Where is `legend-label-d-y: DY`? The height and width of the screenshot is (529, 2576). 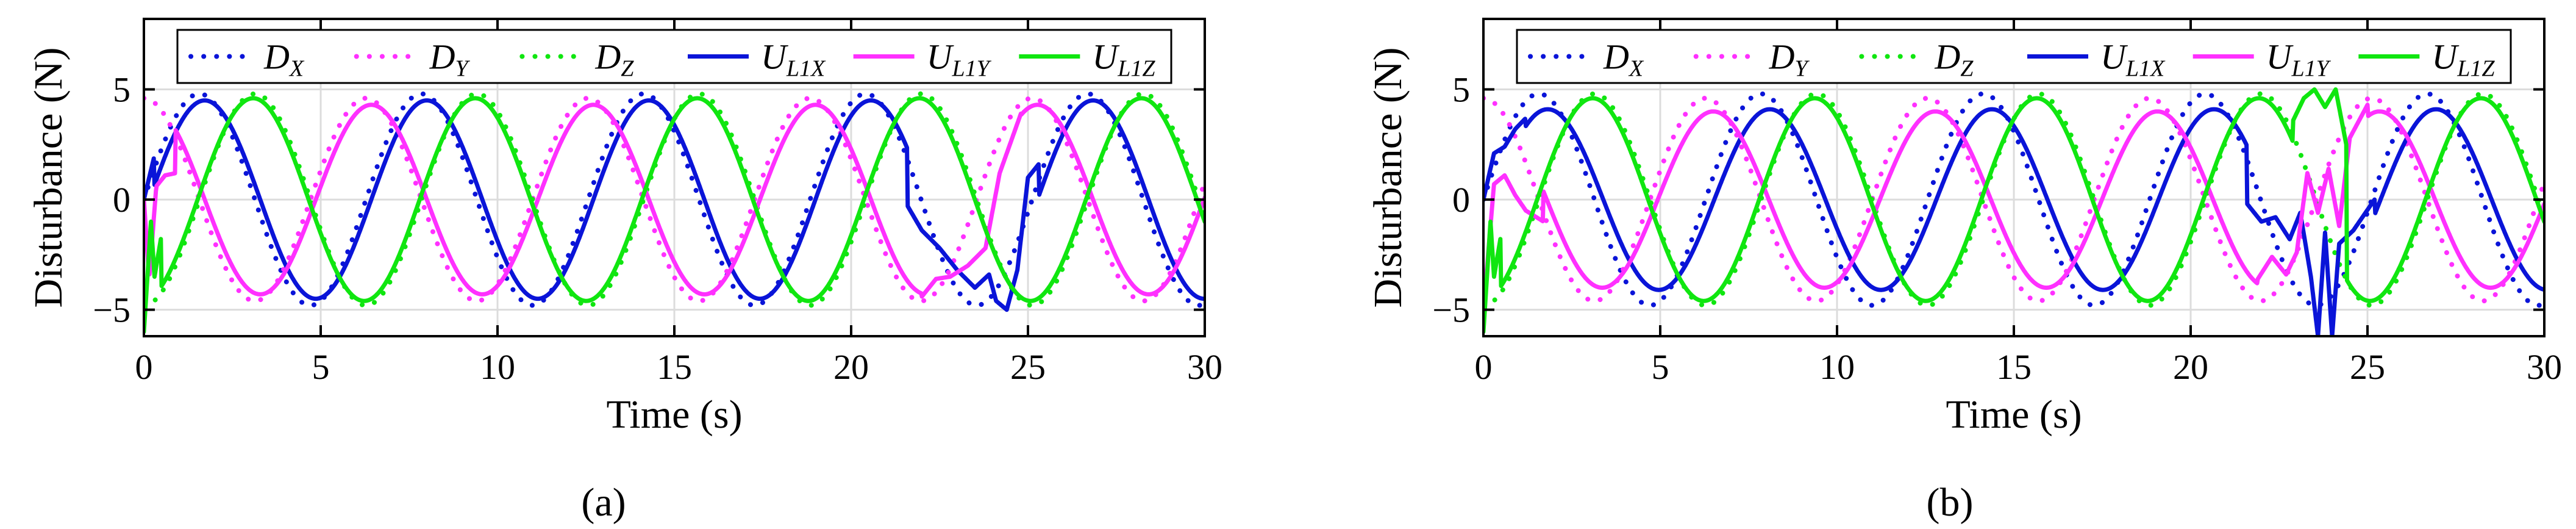 legend-label-d-y: DY is located at coordinates (1789, 59).